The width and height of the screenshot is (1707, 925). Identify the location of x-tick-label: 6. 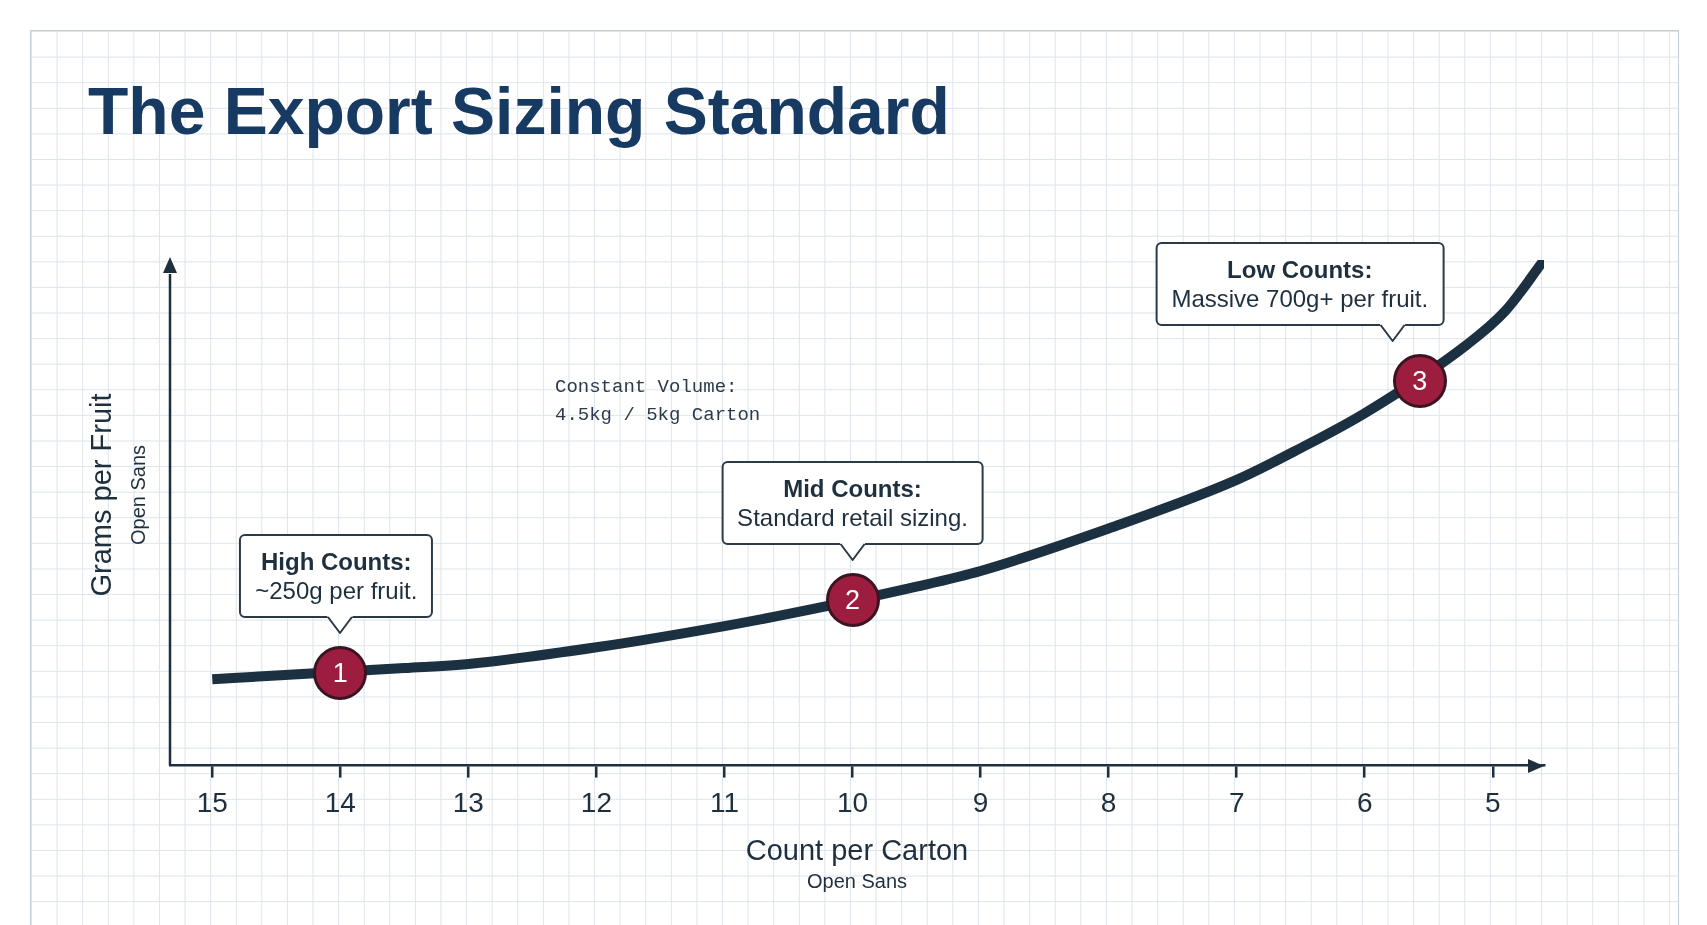
(1364, 803).